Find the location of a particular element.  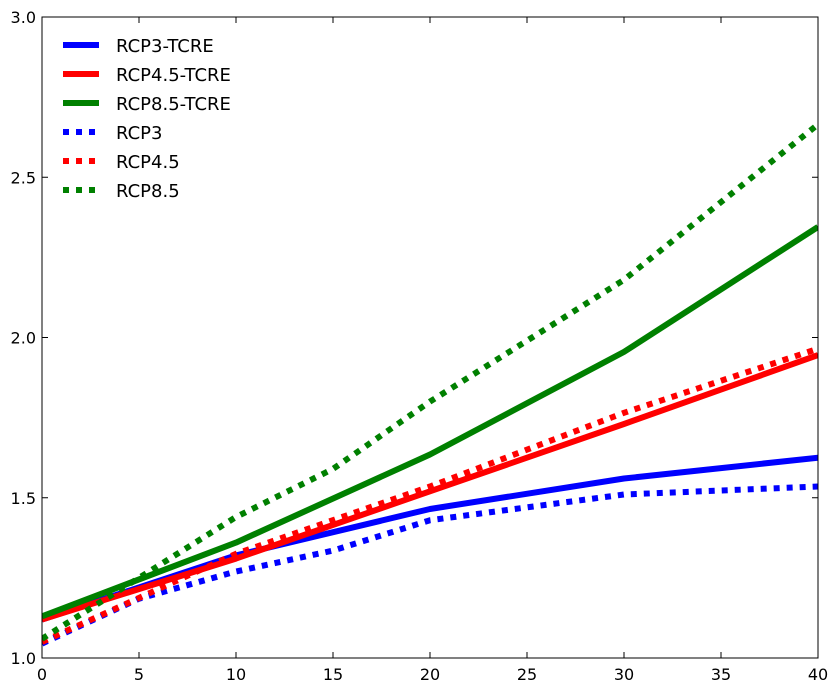

x-tick-label: 15 is located at coordinates (333, 674).